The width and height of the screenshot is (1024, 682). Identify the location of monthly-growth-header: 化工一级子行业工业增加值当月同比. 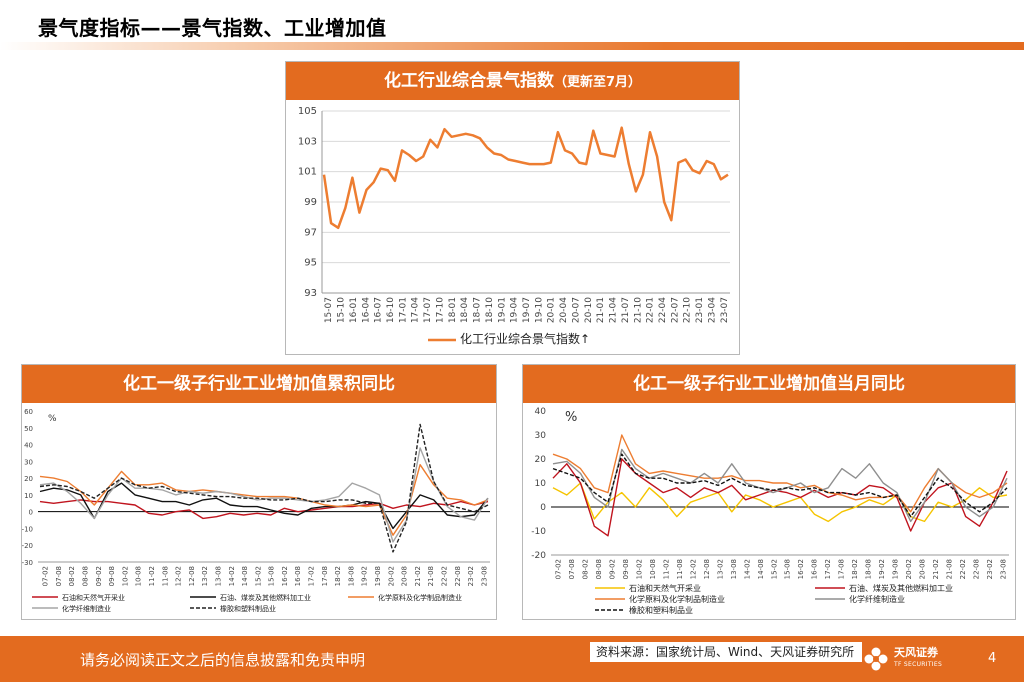
(769, 384).